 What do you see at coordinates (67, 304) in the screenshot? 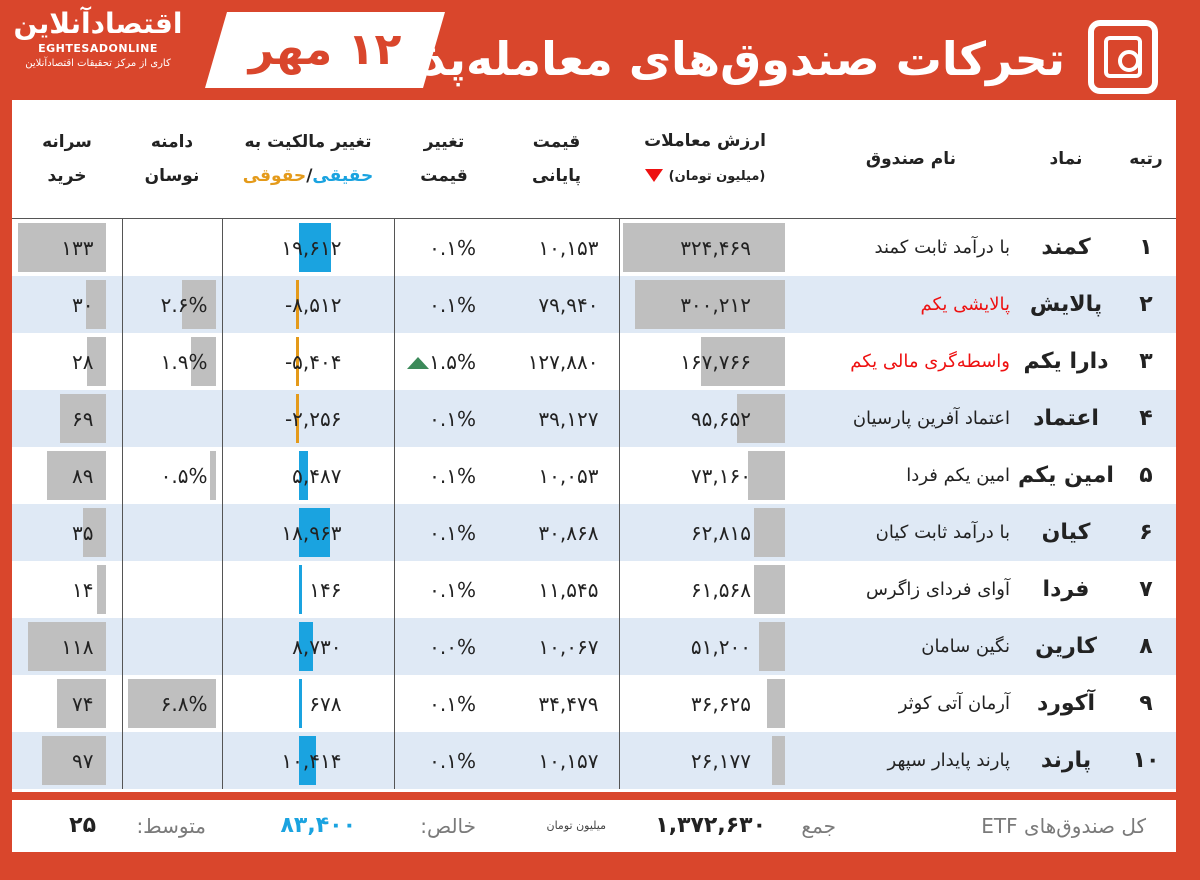
I see `per-capita-cell: ۳۰` at bounding box center [67, 304].